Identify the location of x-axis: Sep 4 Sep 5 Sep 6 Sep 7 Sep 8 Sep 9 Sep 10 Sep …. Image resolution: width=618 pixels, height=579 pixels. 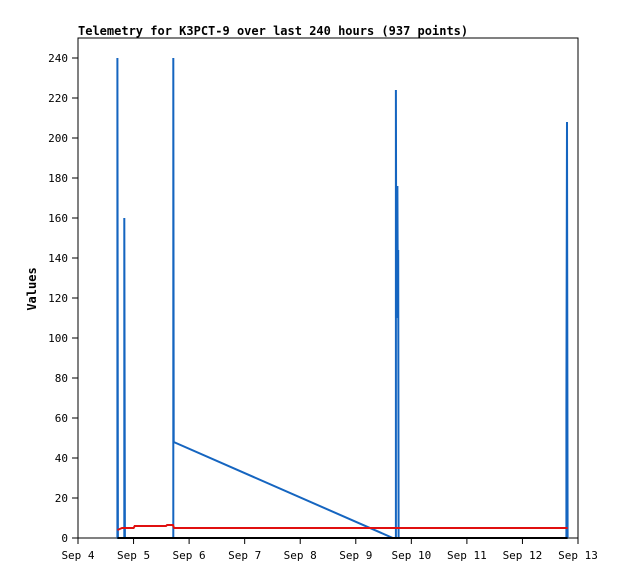
(329, 550).